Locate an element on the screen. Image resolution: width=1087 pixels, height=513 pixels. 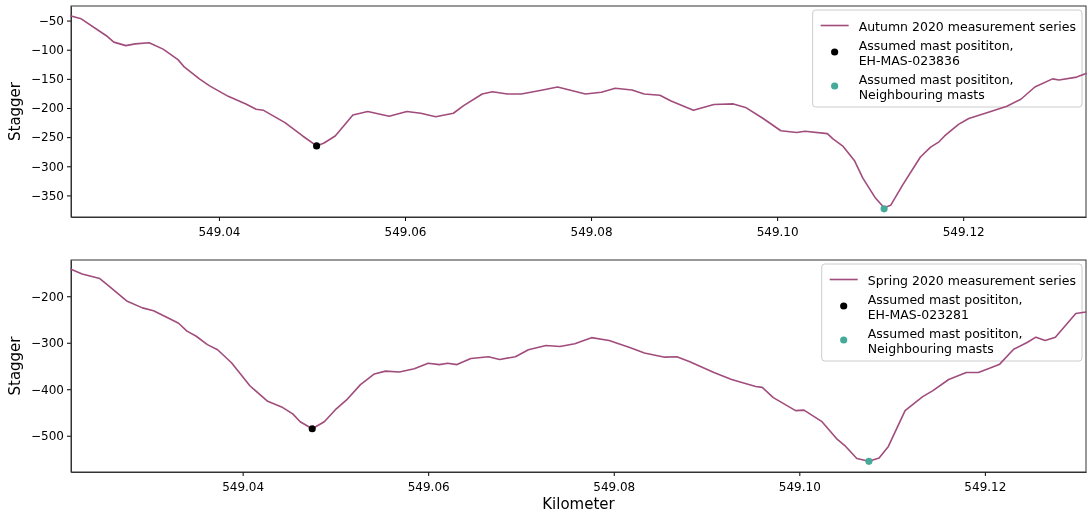
legend-label: Assumed mast posititon, EH-MAS-023281 is located at coordinates (945, 306).